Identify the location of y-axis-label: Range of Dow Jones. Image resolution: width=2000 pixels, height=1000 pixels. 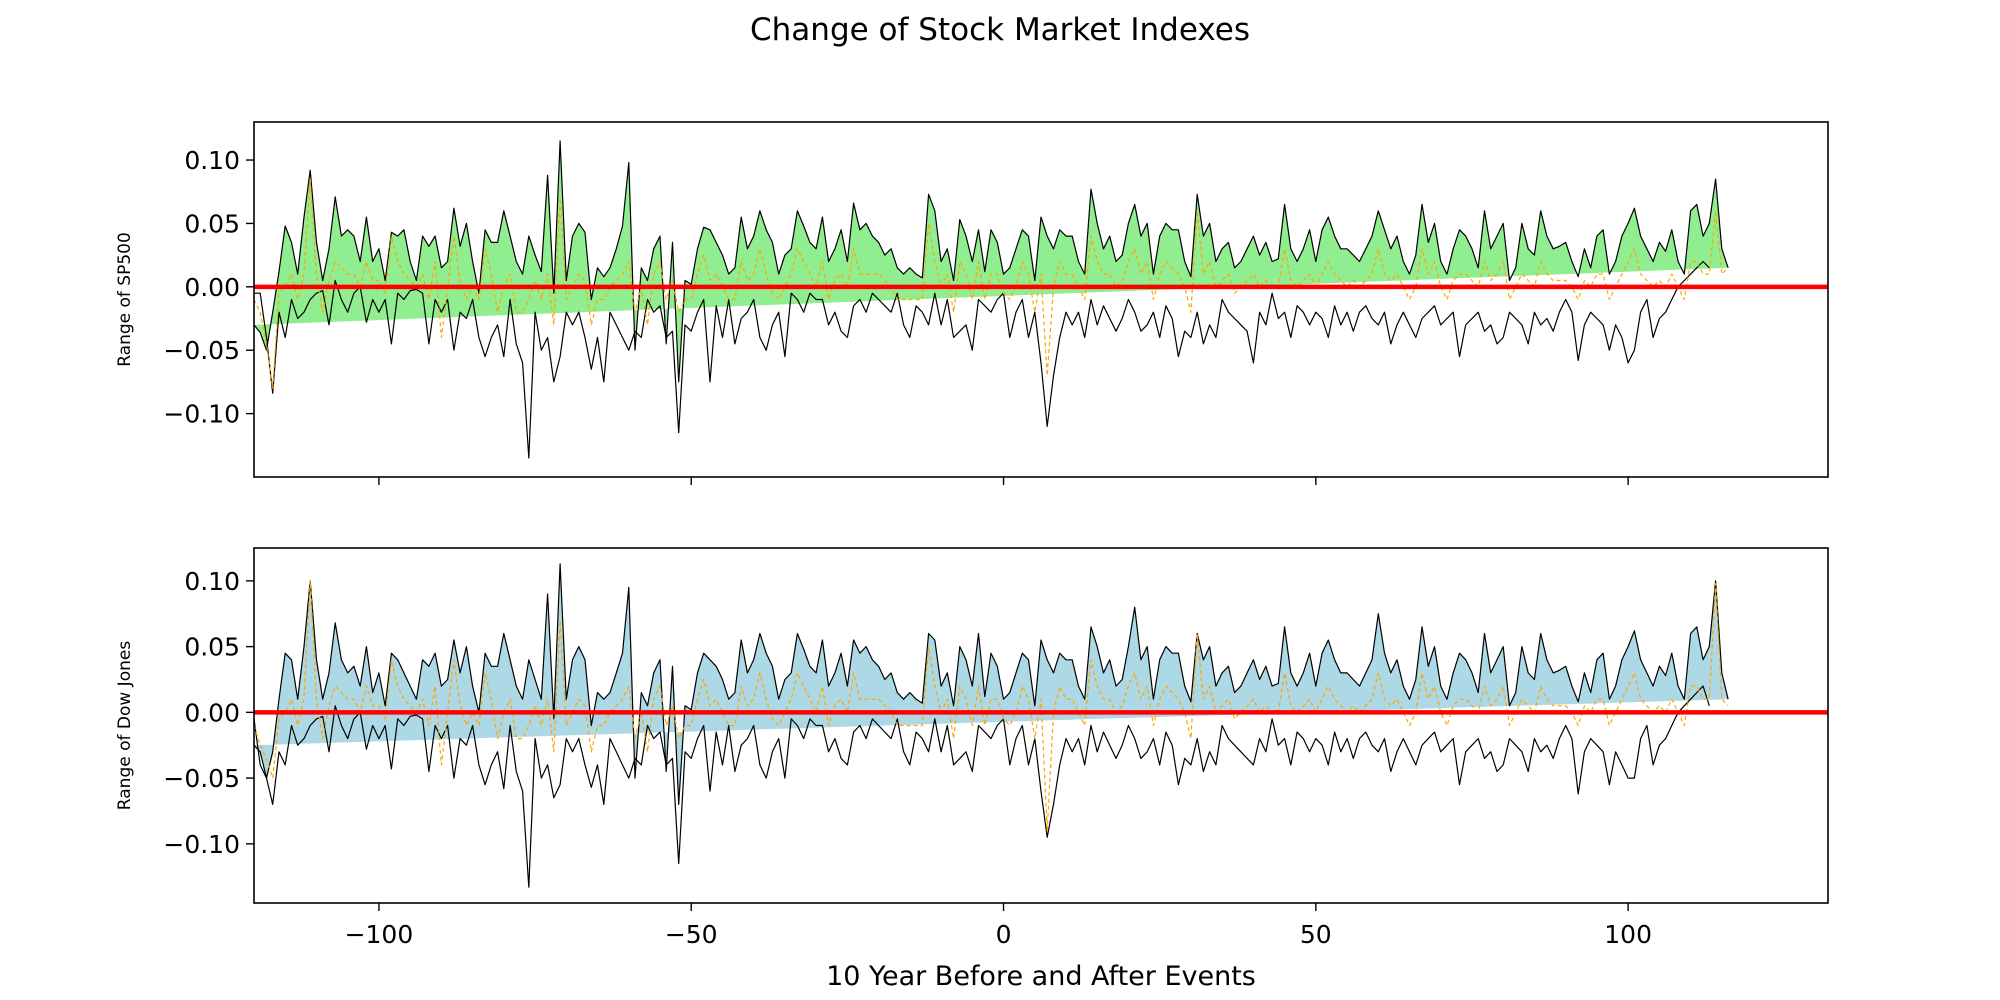
(125, 726).